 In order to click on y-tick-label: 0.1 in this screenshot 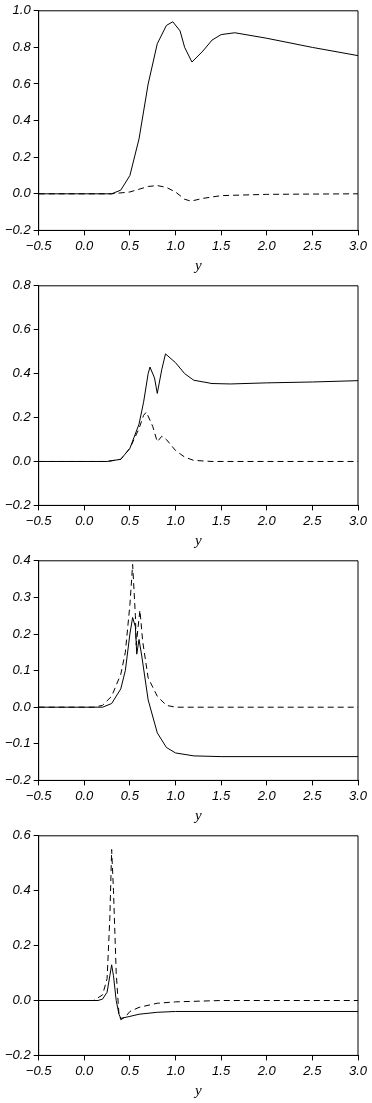, I will do `click(21, 670)`.